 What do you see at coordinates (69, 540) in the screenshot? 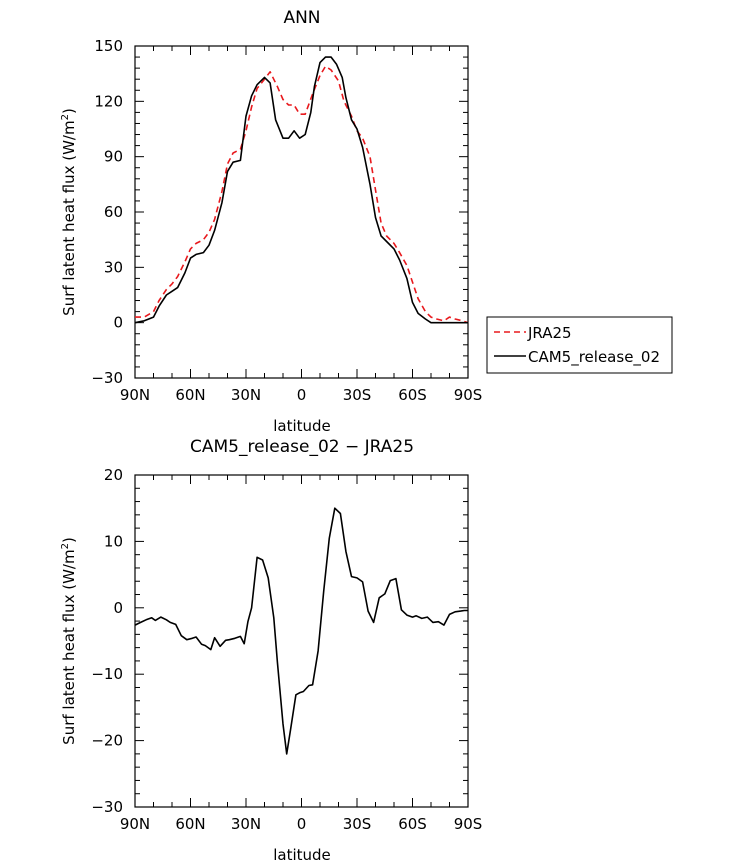
I see `bottom-y-axis-label-close: )` at bounding box center [69, 540].